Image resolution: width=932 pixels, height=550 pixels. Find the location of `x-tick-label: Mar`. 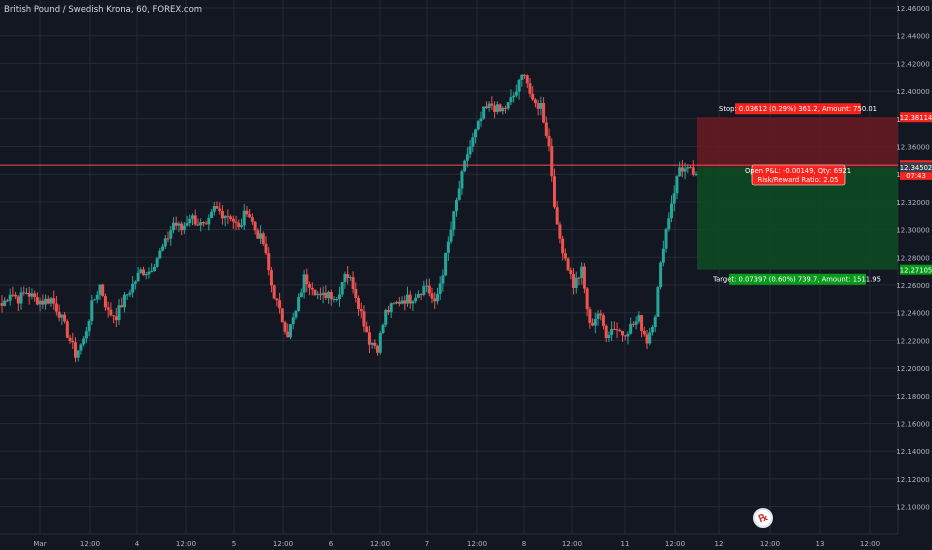

x-tick-label: Mar is located at coordinates (39, 544).